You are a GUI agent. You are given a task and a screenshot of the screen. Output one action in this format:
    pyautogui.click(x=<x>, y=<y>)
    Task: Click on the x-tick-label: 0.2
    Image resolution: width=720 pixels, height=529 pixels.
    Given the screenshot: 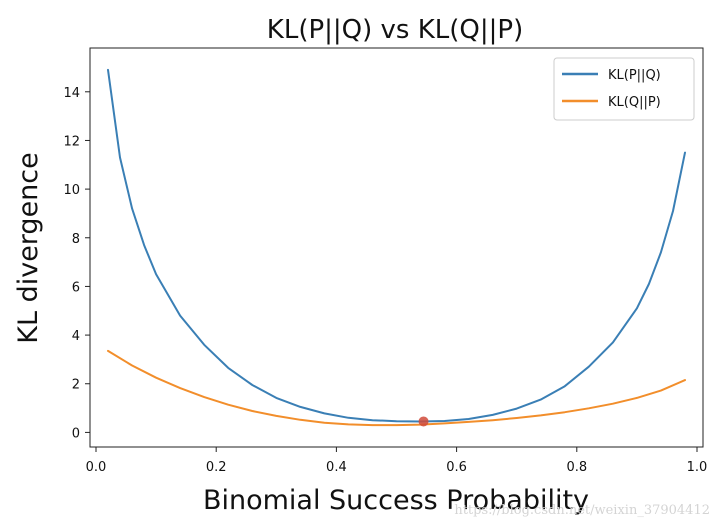 What is the action you would take?
    pyautogui.click(x=216, y=467)
    